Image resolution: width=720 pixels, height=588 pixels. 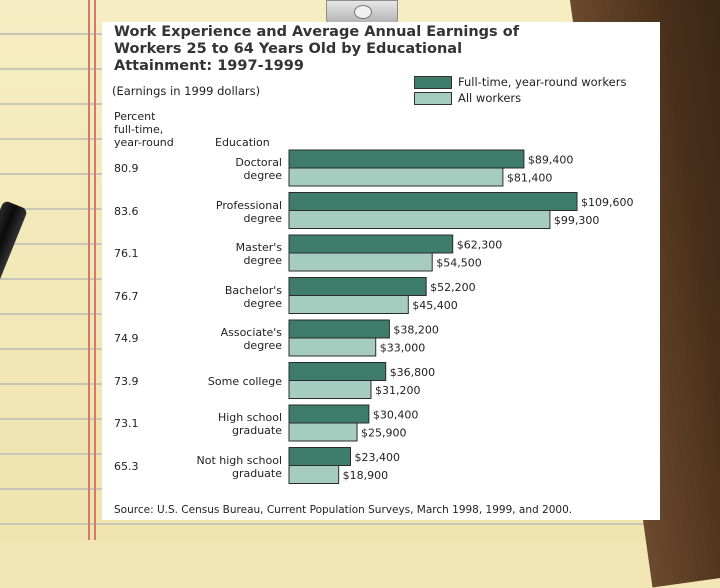 I want to click on bar-value-label: $36,800, so click(x=413, y=372).